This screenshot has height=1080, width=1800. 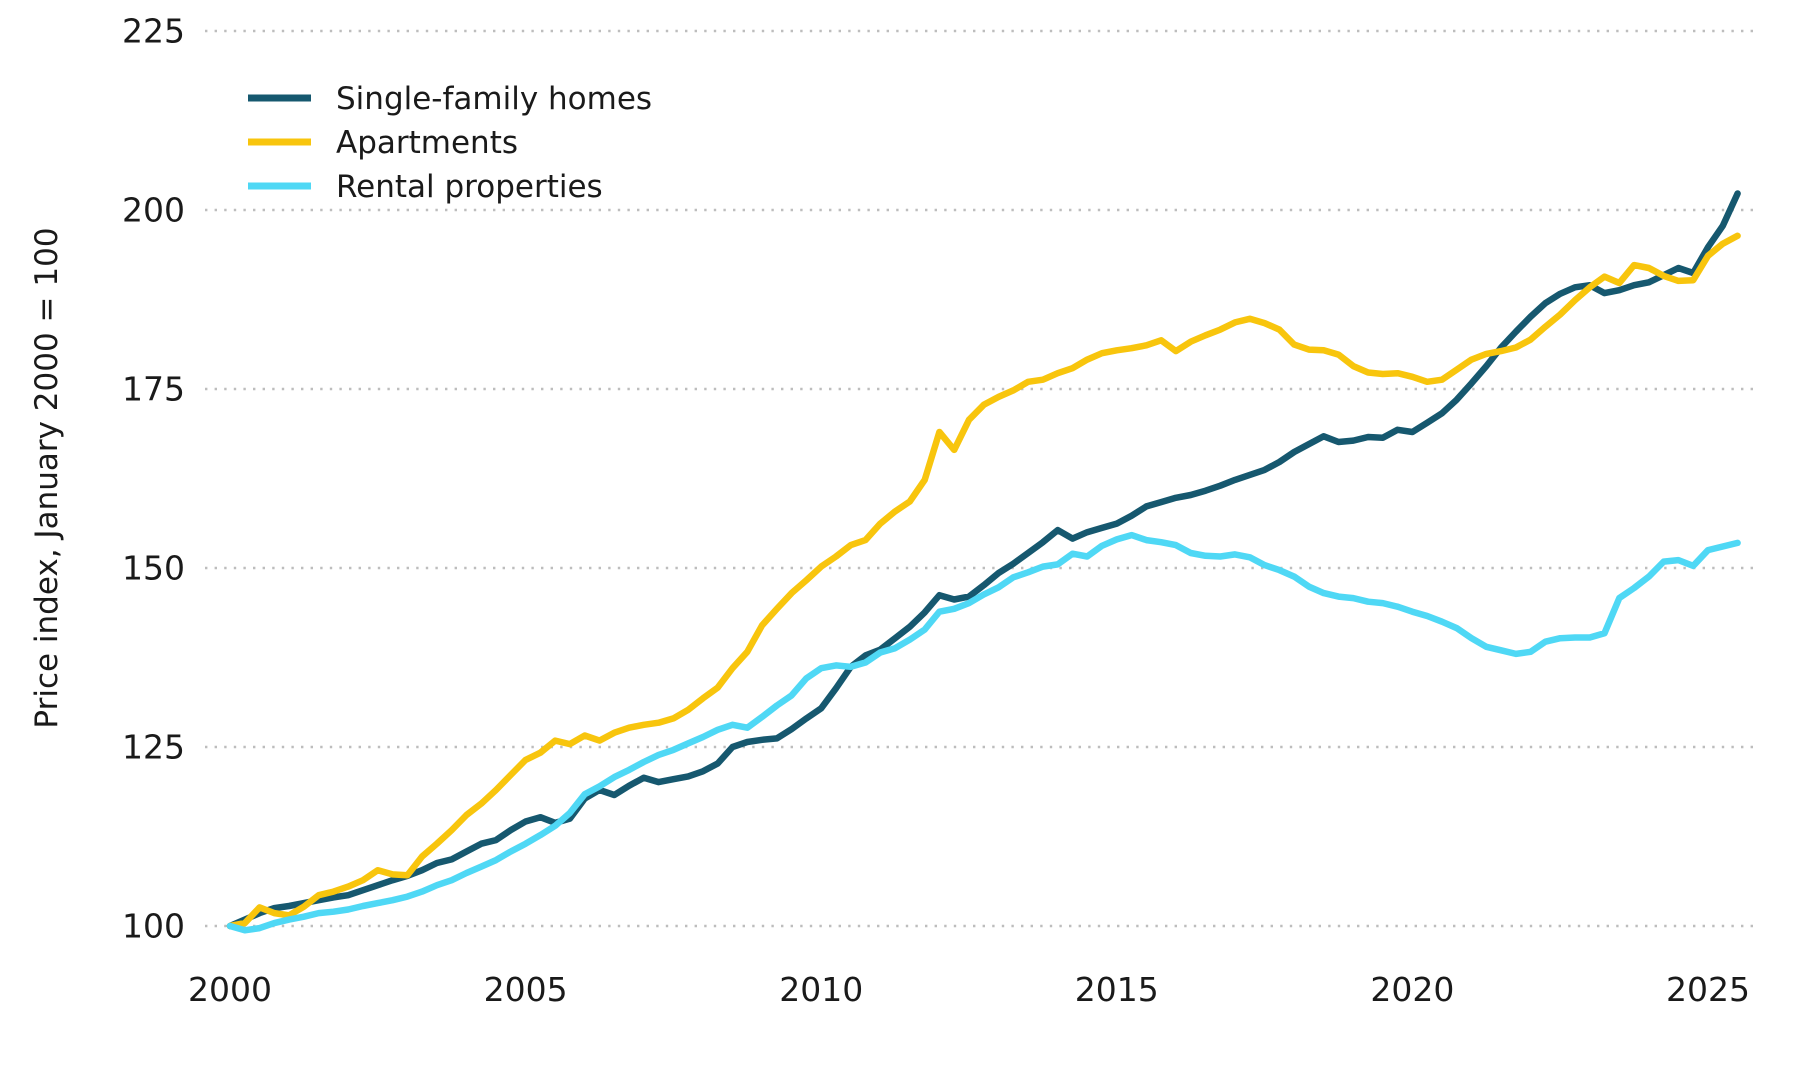 I want to click on legend-label-single-family-homes: Single-family homes, so click(x=494, y=99).